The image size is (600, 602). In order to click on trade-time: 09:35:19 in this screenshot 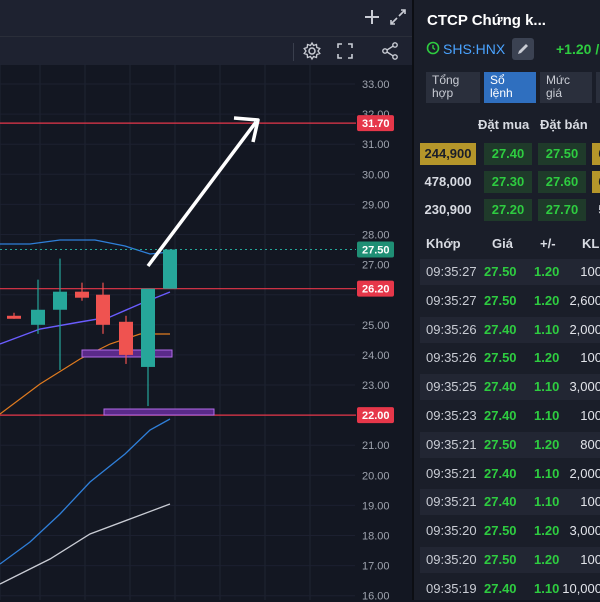, I will do `click(451, 588)`.